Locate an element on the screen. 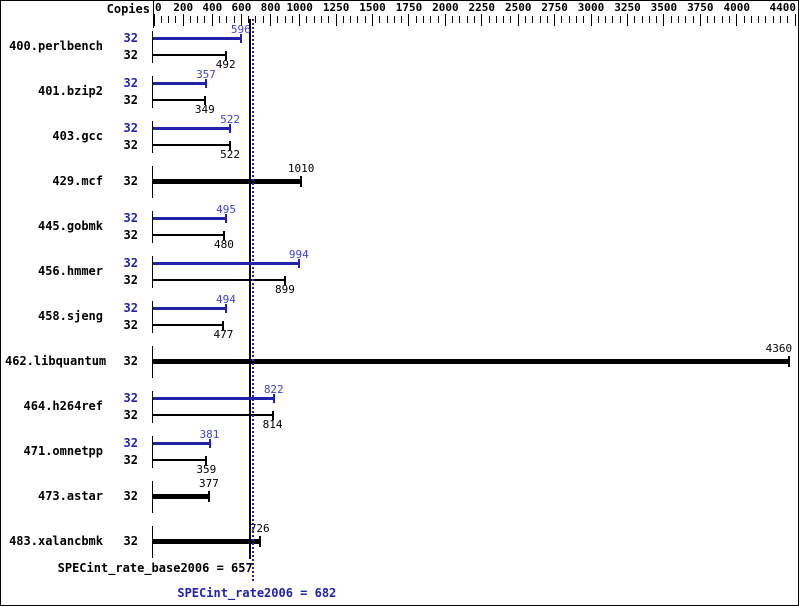  bar-value-label: 522 is located at coordinates (230, 119).